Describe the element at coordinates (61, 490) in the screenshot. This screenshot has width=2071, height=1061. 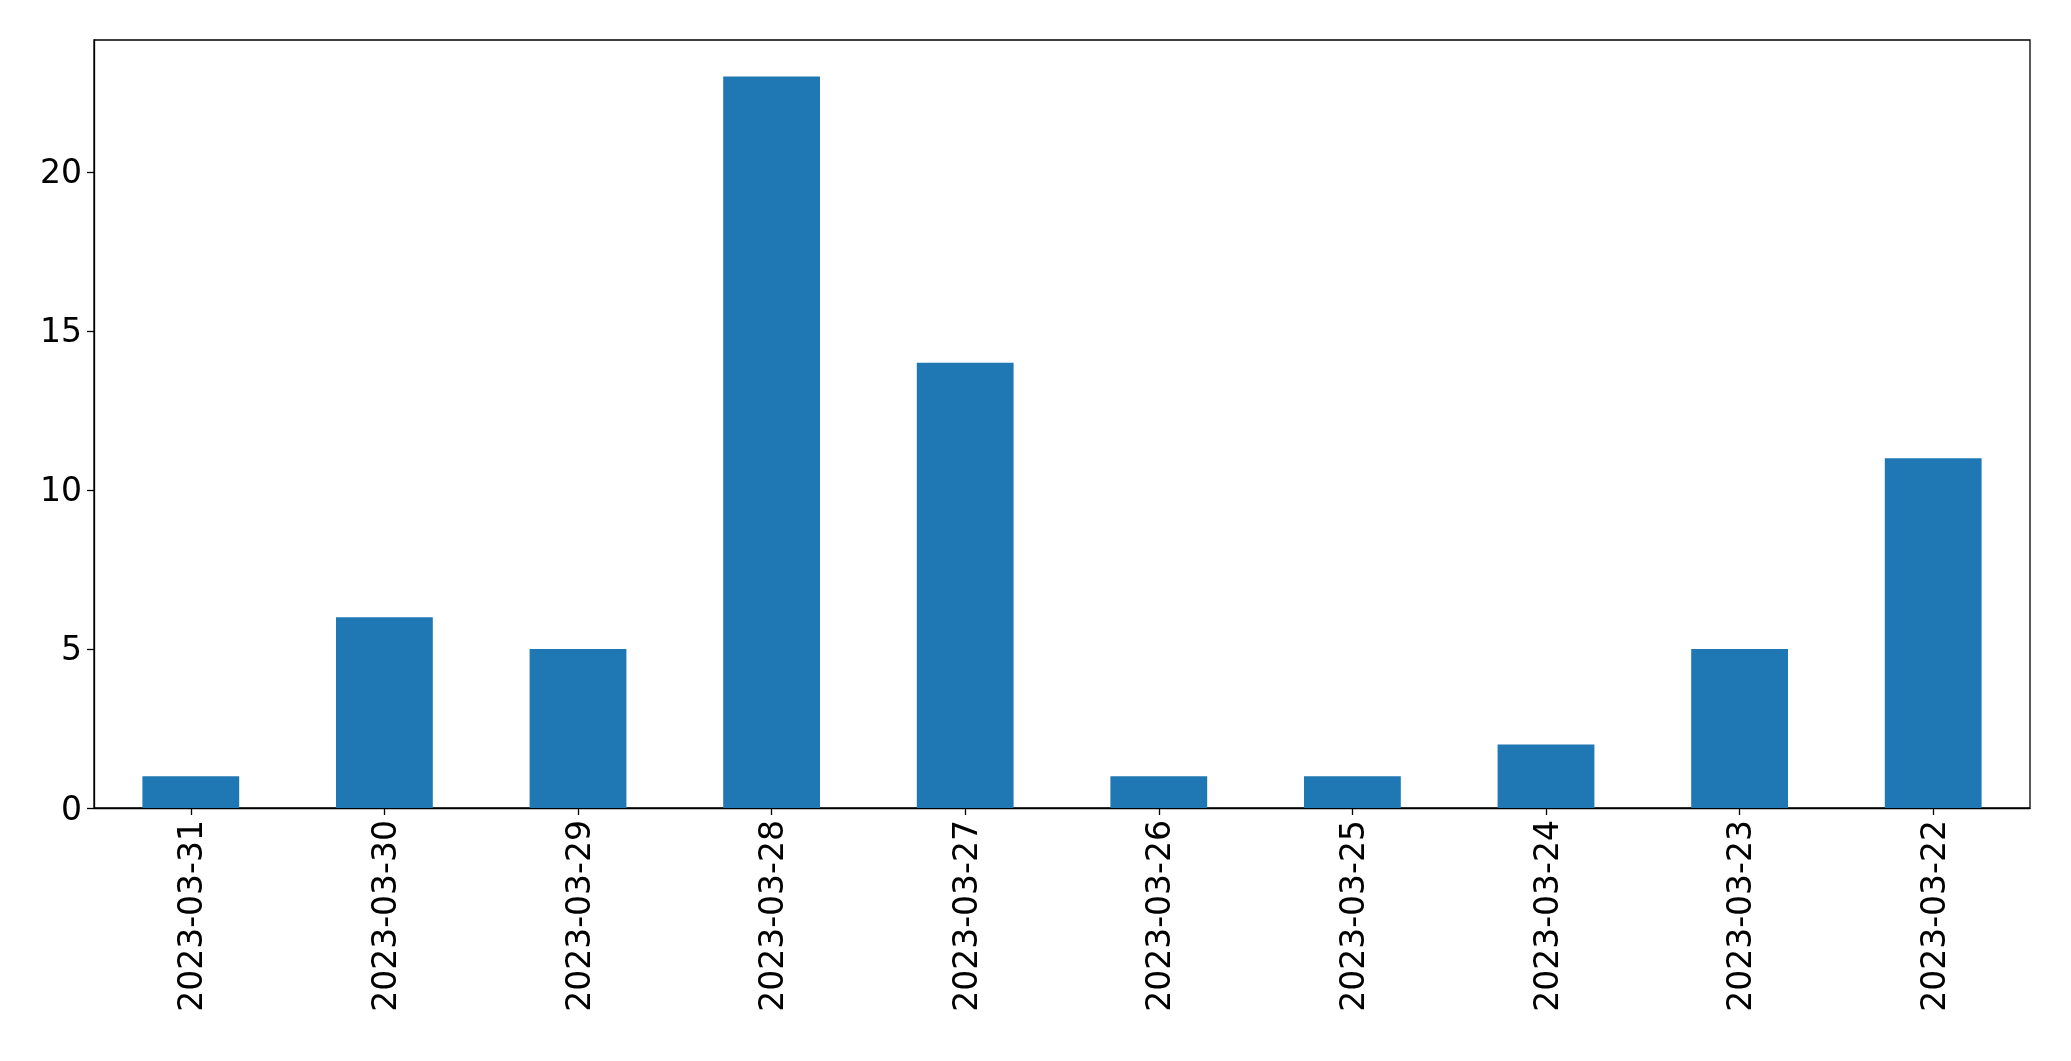
I see `y-tick-label: 10` at that location.